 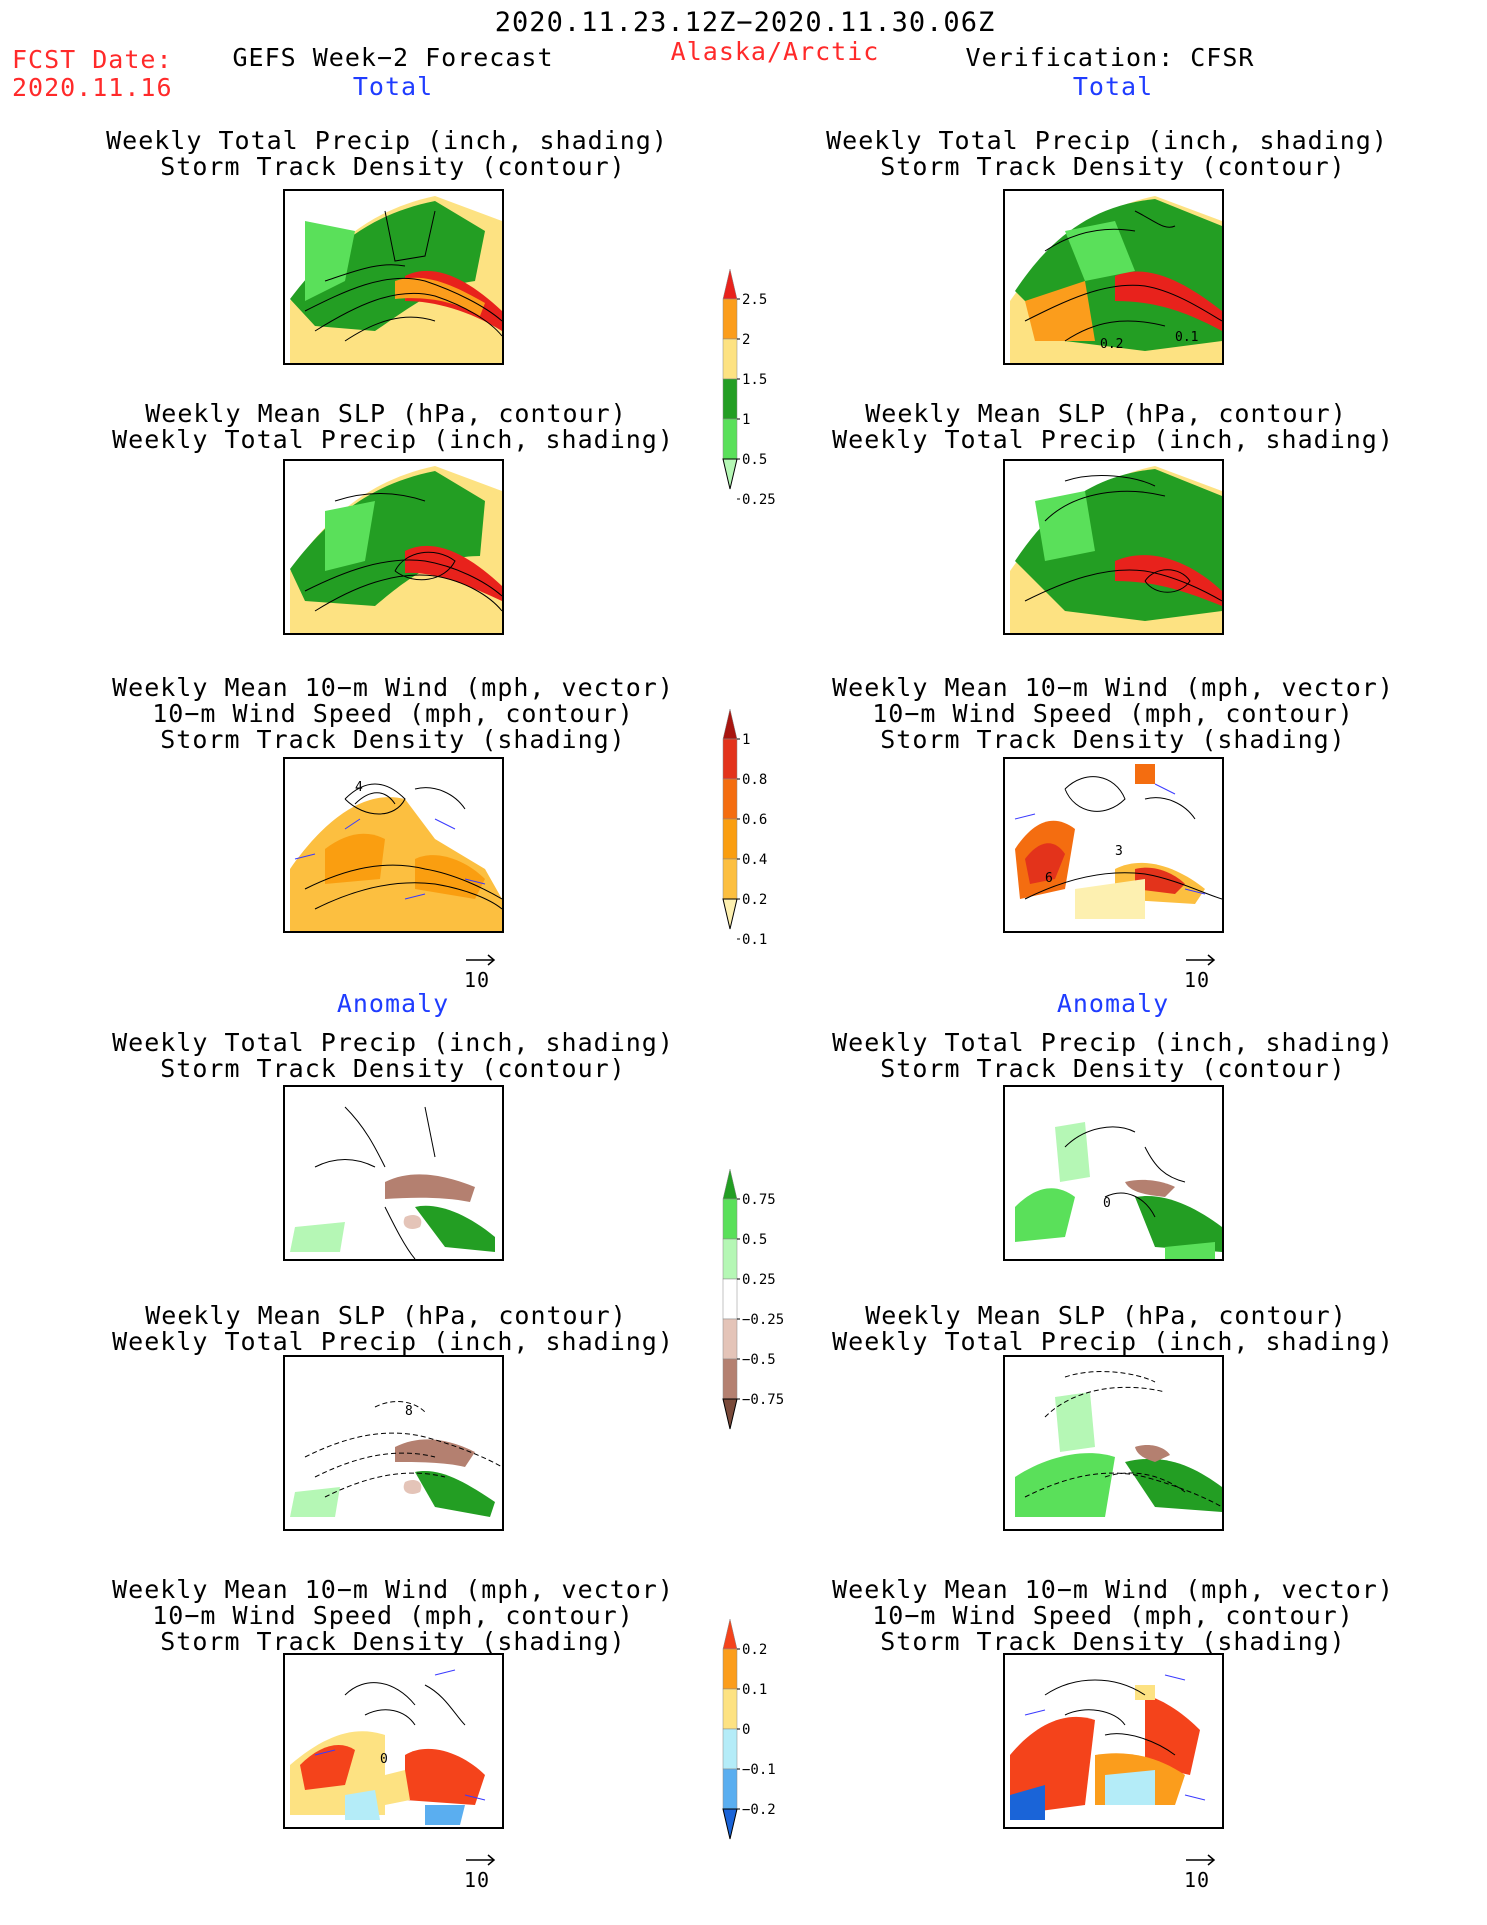 What do you see at coordinates (393, 277) in the screenshot?
I see `map-total-precip-forecast` at bounding box center [393, 277].